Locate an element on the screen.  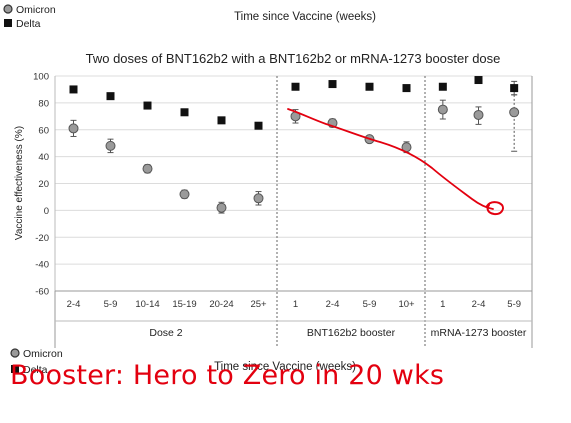
group-label: BNT162b2 booster is located at coordinates (351, 333).